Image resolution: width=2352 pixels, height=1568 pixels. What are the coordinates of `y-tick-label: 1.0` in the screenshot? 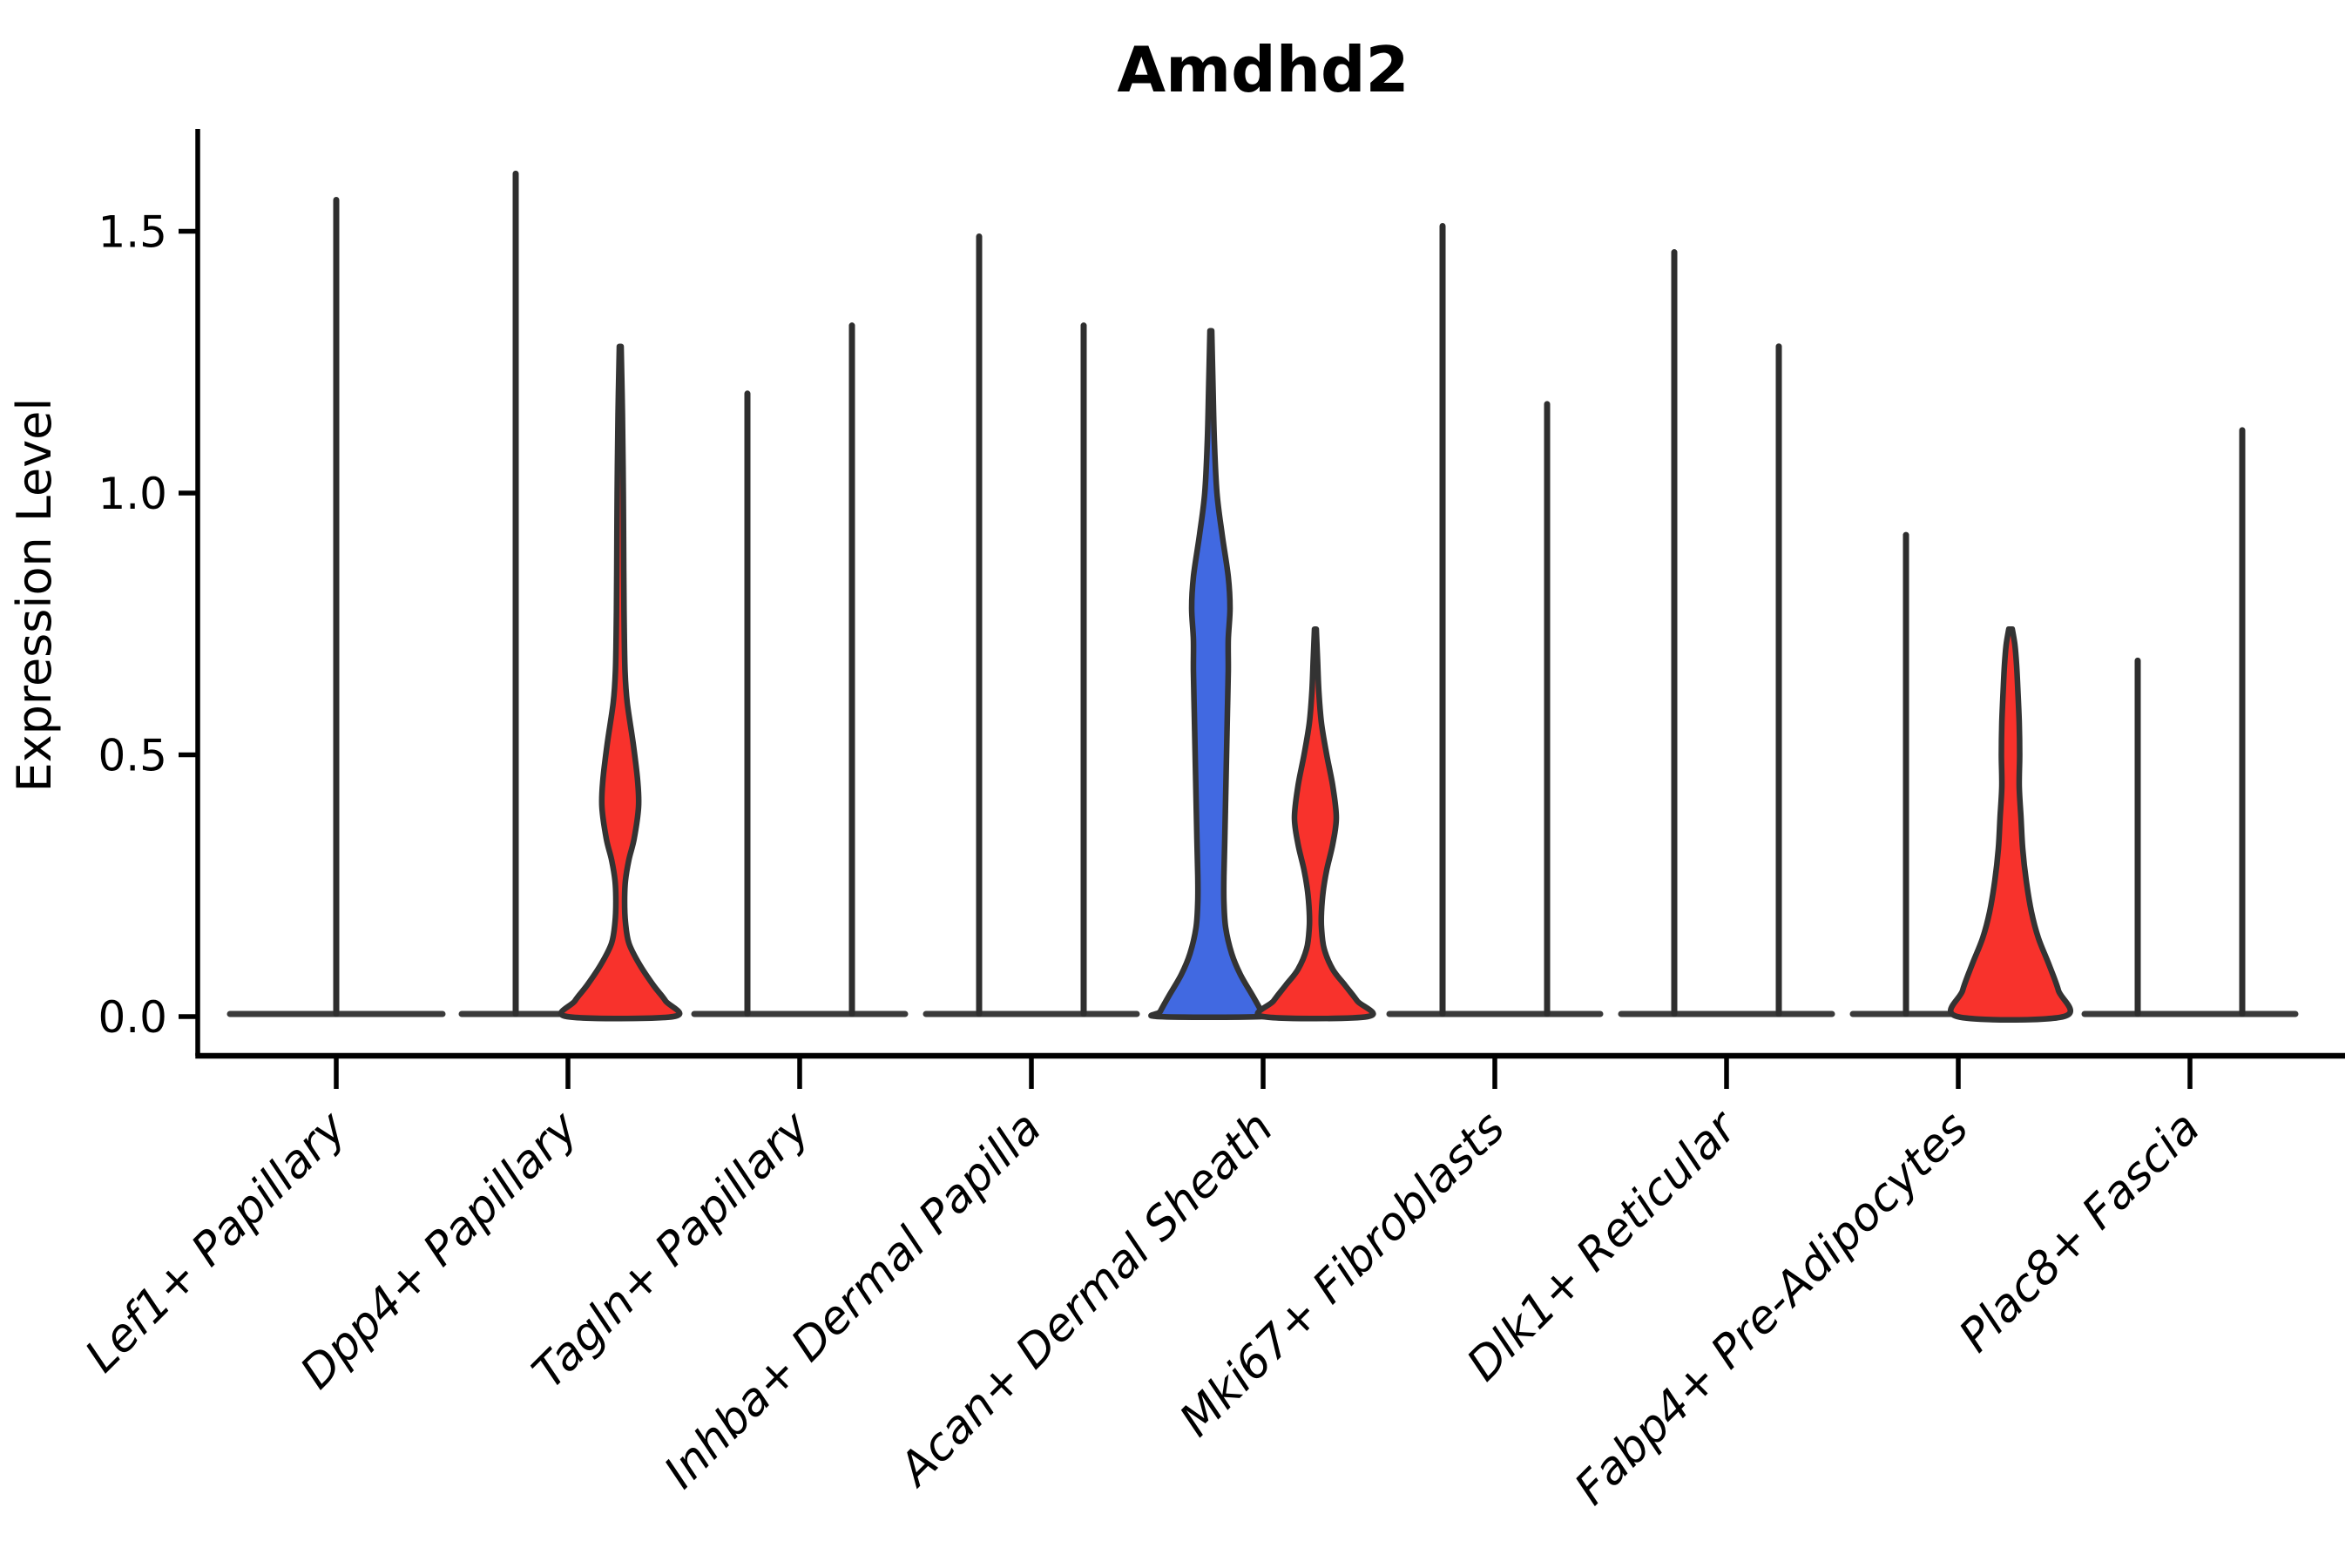 It's located at (132, 494).